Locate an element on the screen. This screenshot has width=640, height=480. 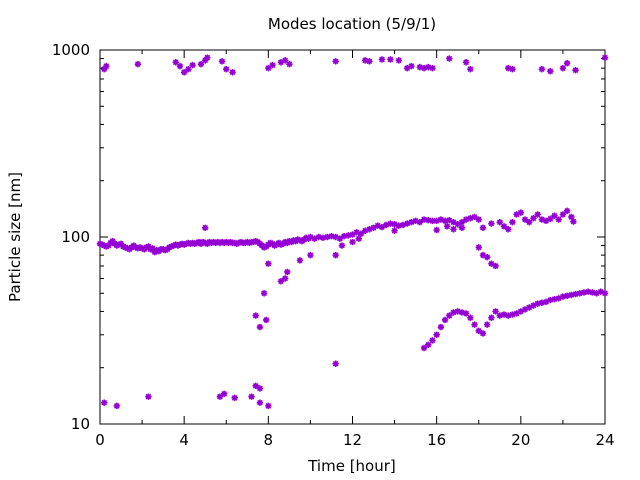
y-tick-label: 1000 is located at coordinates (71, 50).